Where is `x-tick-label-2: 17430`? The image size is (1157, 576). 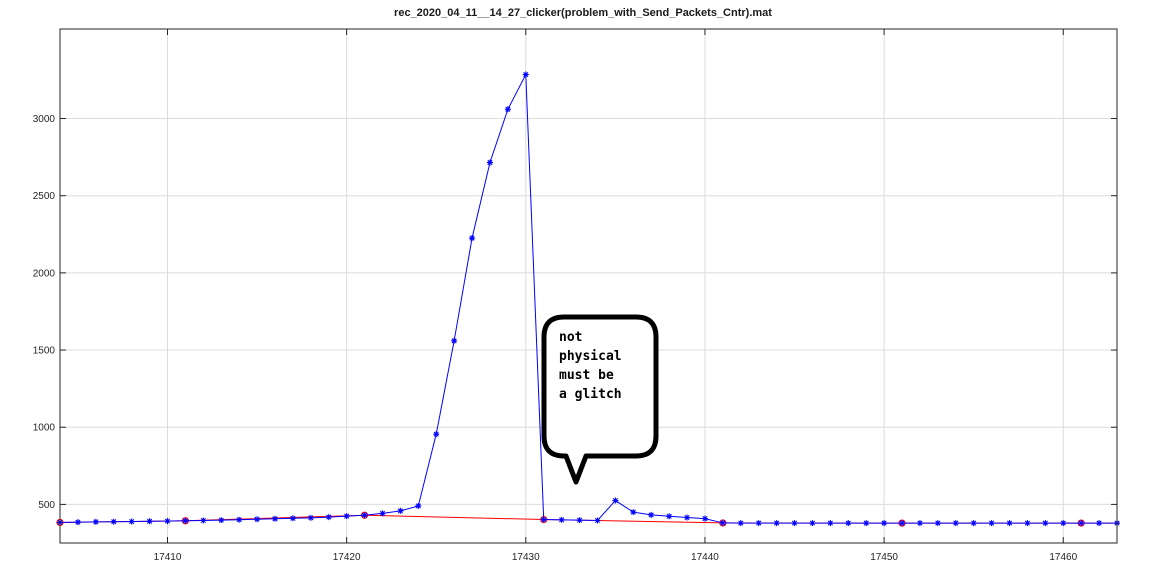 x-tick-label-2: 17430 is located at coordinates (526, 557).